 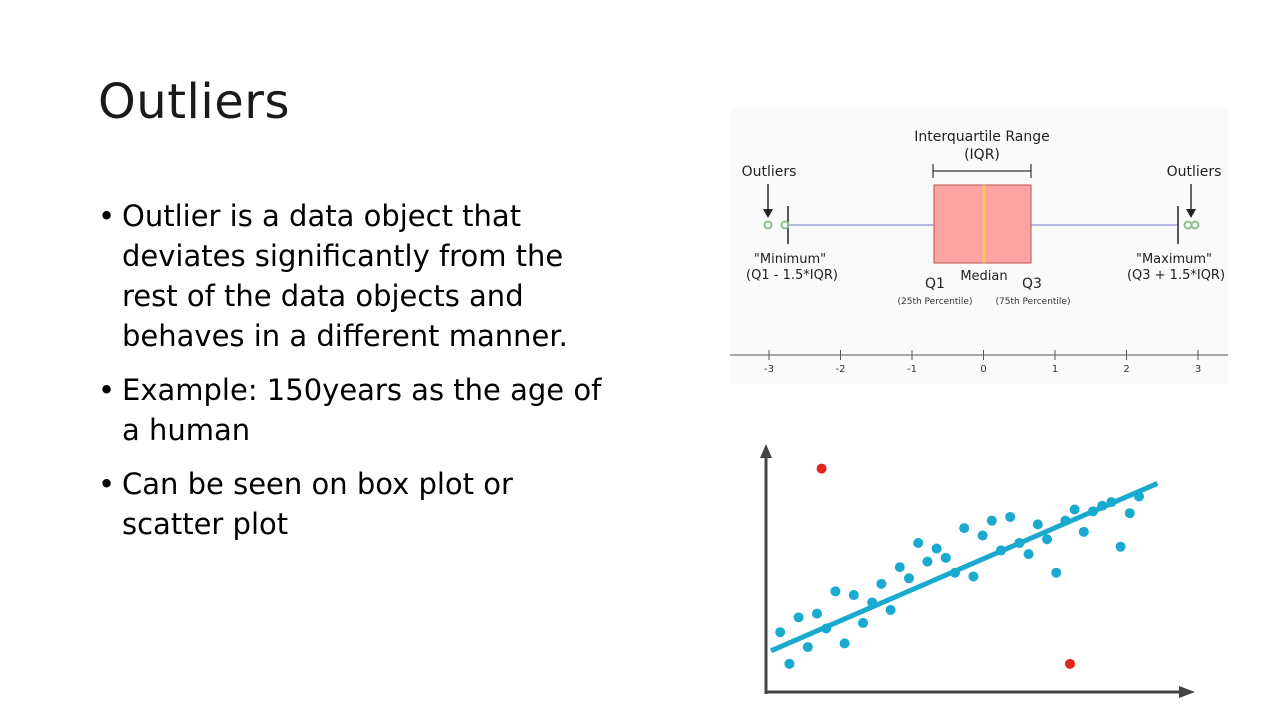 What do you see at coordinates (769, 369) in the screenshot?
I see `axis-tick-label: -3` at bounding box center [769, 369].